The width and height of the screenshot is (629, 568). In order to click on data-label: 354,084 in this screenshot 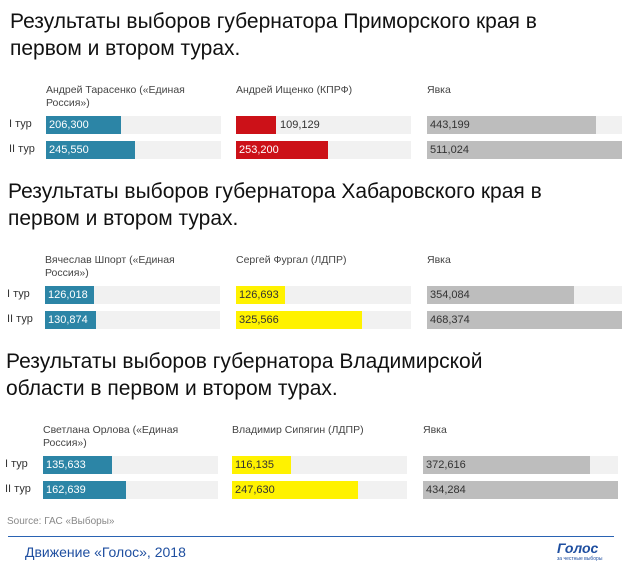, I will do `click(450, 295)`.